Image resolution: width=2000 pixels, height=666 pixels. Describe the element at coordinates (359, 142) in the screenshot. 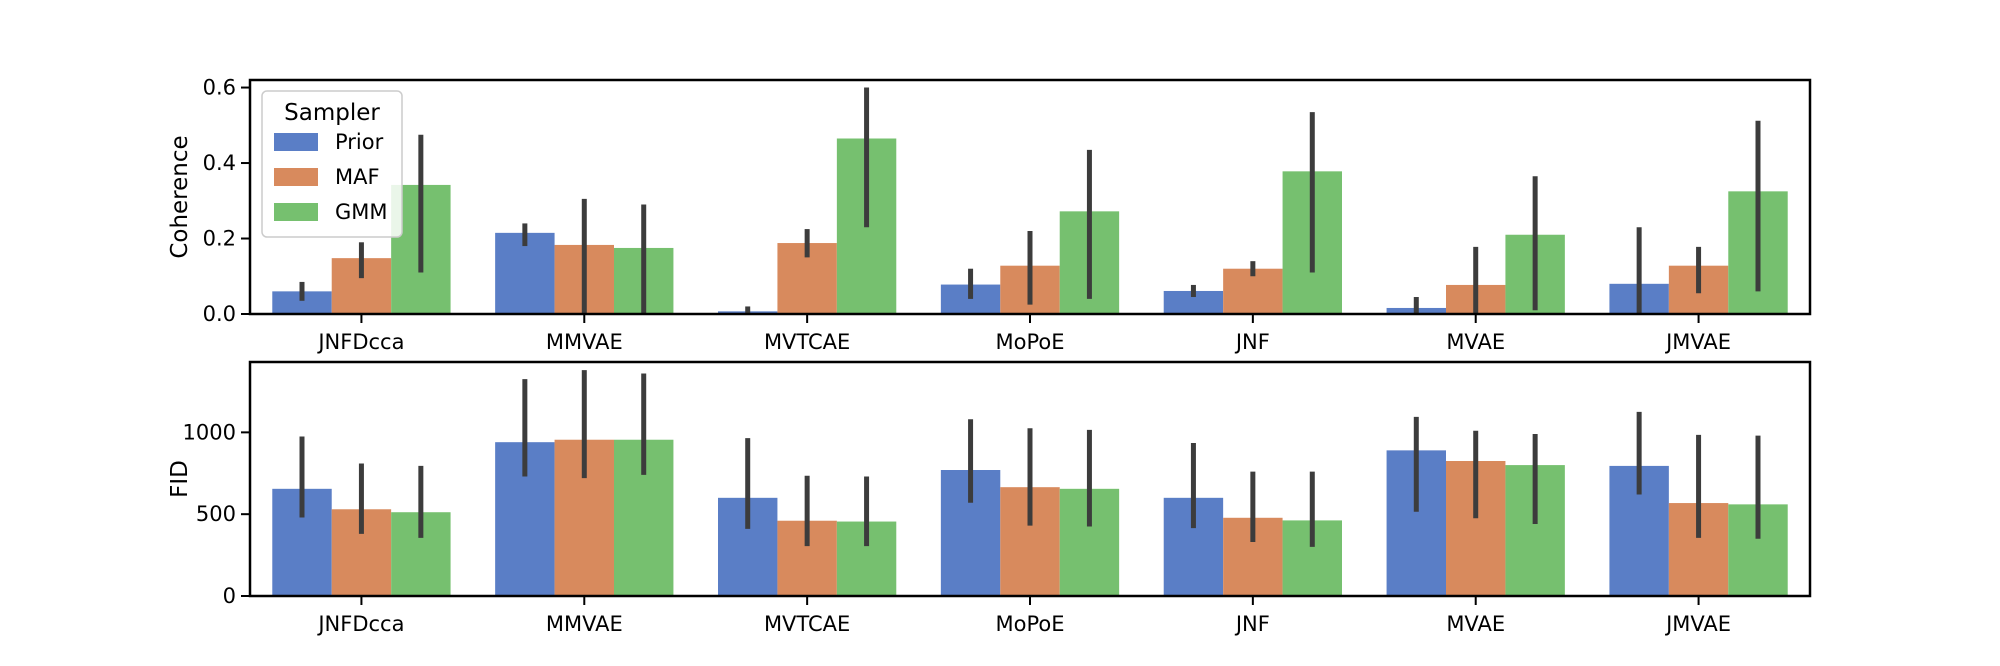

I see `legend-label-prior: Prior` at that location.